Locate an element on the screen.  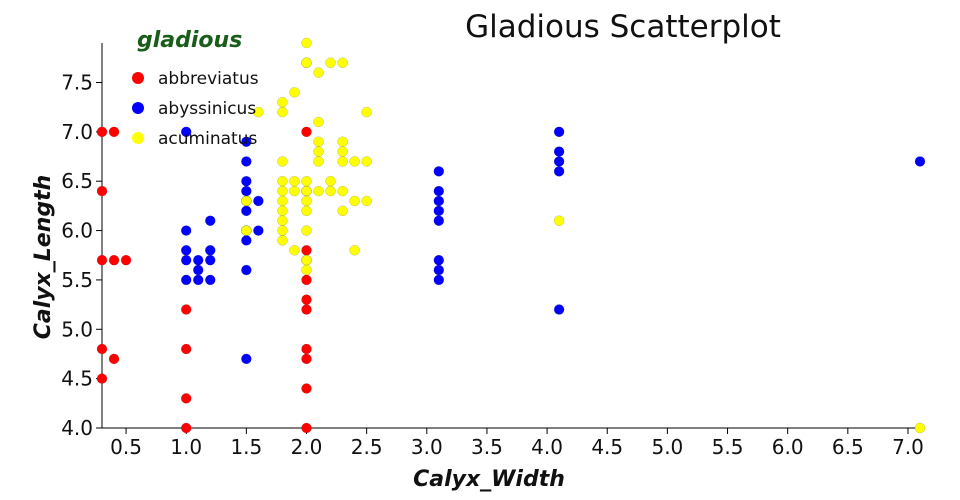
x-tick-label: 2.0 is located at coordinates (307, 447).